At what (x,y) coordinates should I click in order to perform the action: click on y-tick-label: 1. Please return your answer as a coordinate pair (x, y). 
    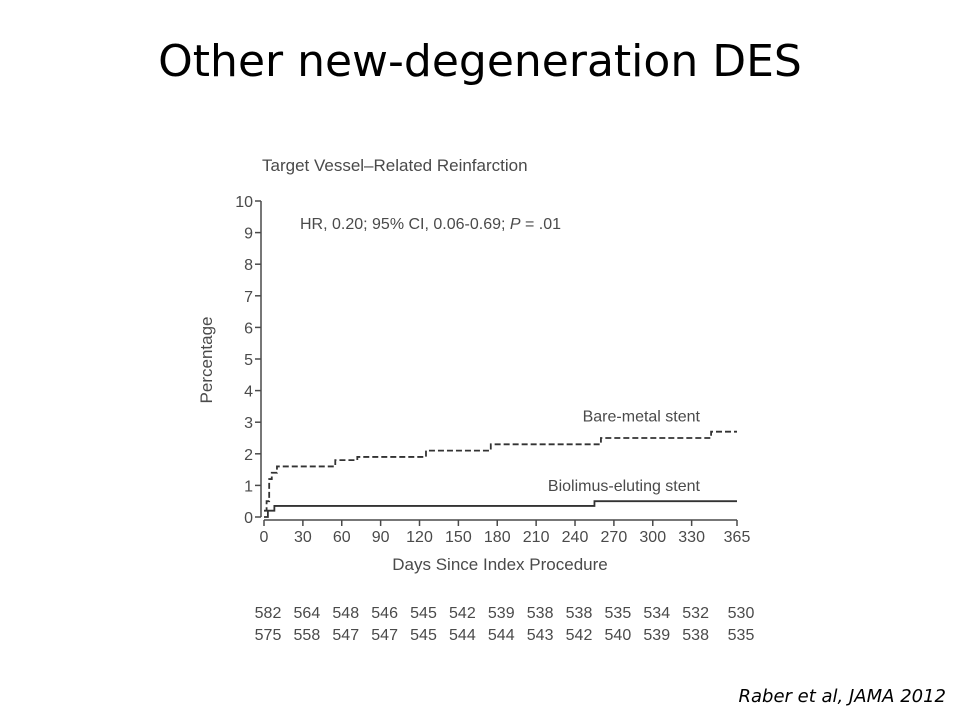
    Looking at the image, I should click on (248, 486).